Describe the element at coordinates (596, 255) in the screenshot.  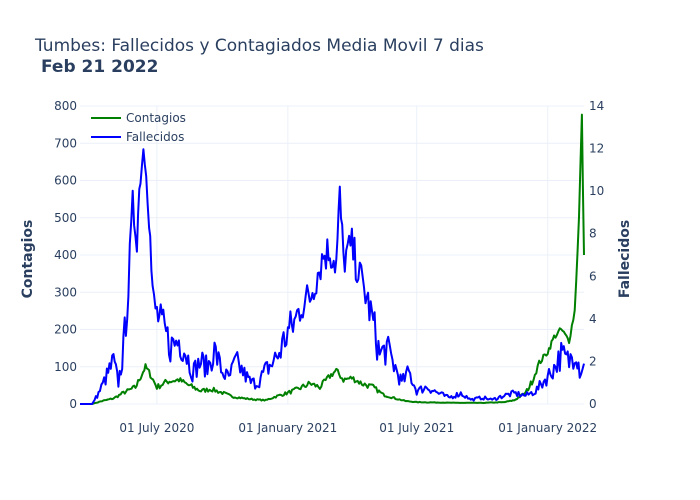
I see `y2-axis-ticks: 0 2 4 6 8 10 12 14` at that location.